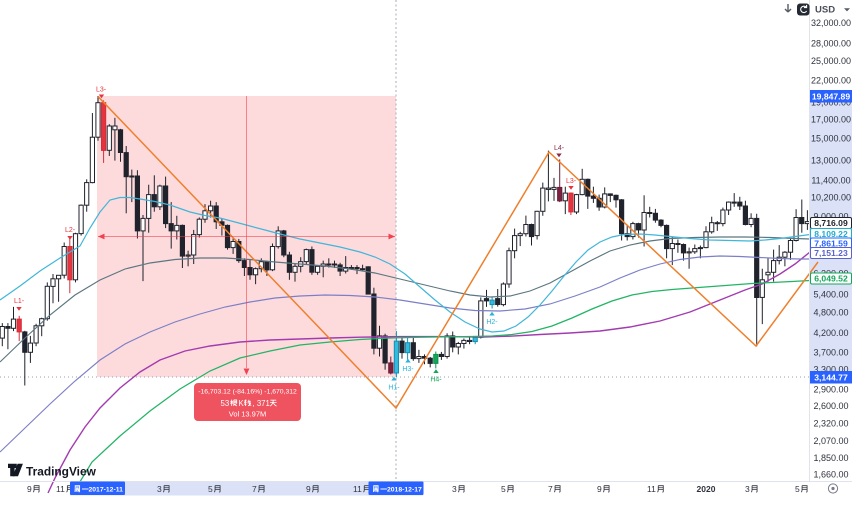 This screenshot has height=505, width=852. I want to click on svg-text: 8,109.22, so click(831, 234).